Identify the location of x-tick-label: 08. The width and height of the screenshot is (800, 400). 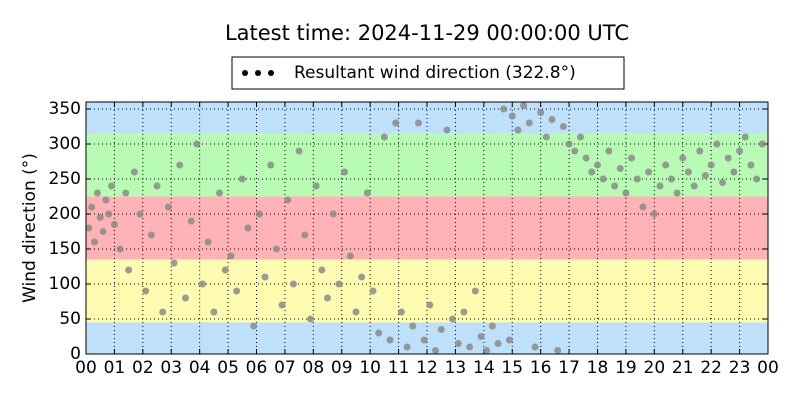
(314, 368).